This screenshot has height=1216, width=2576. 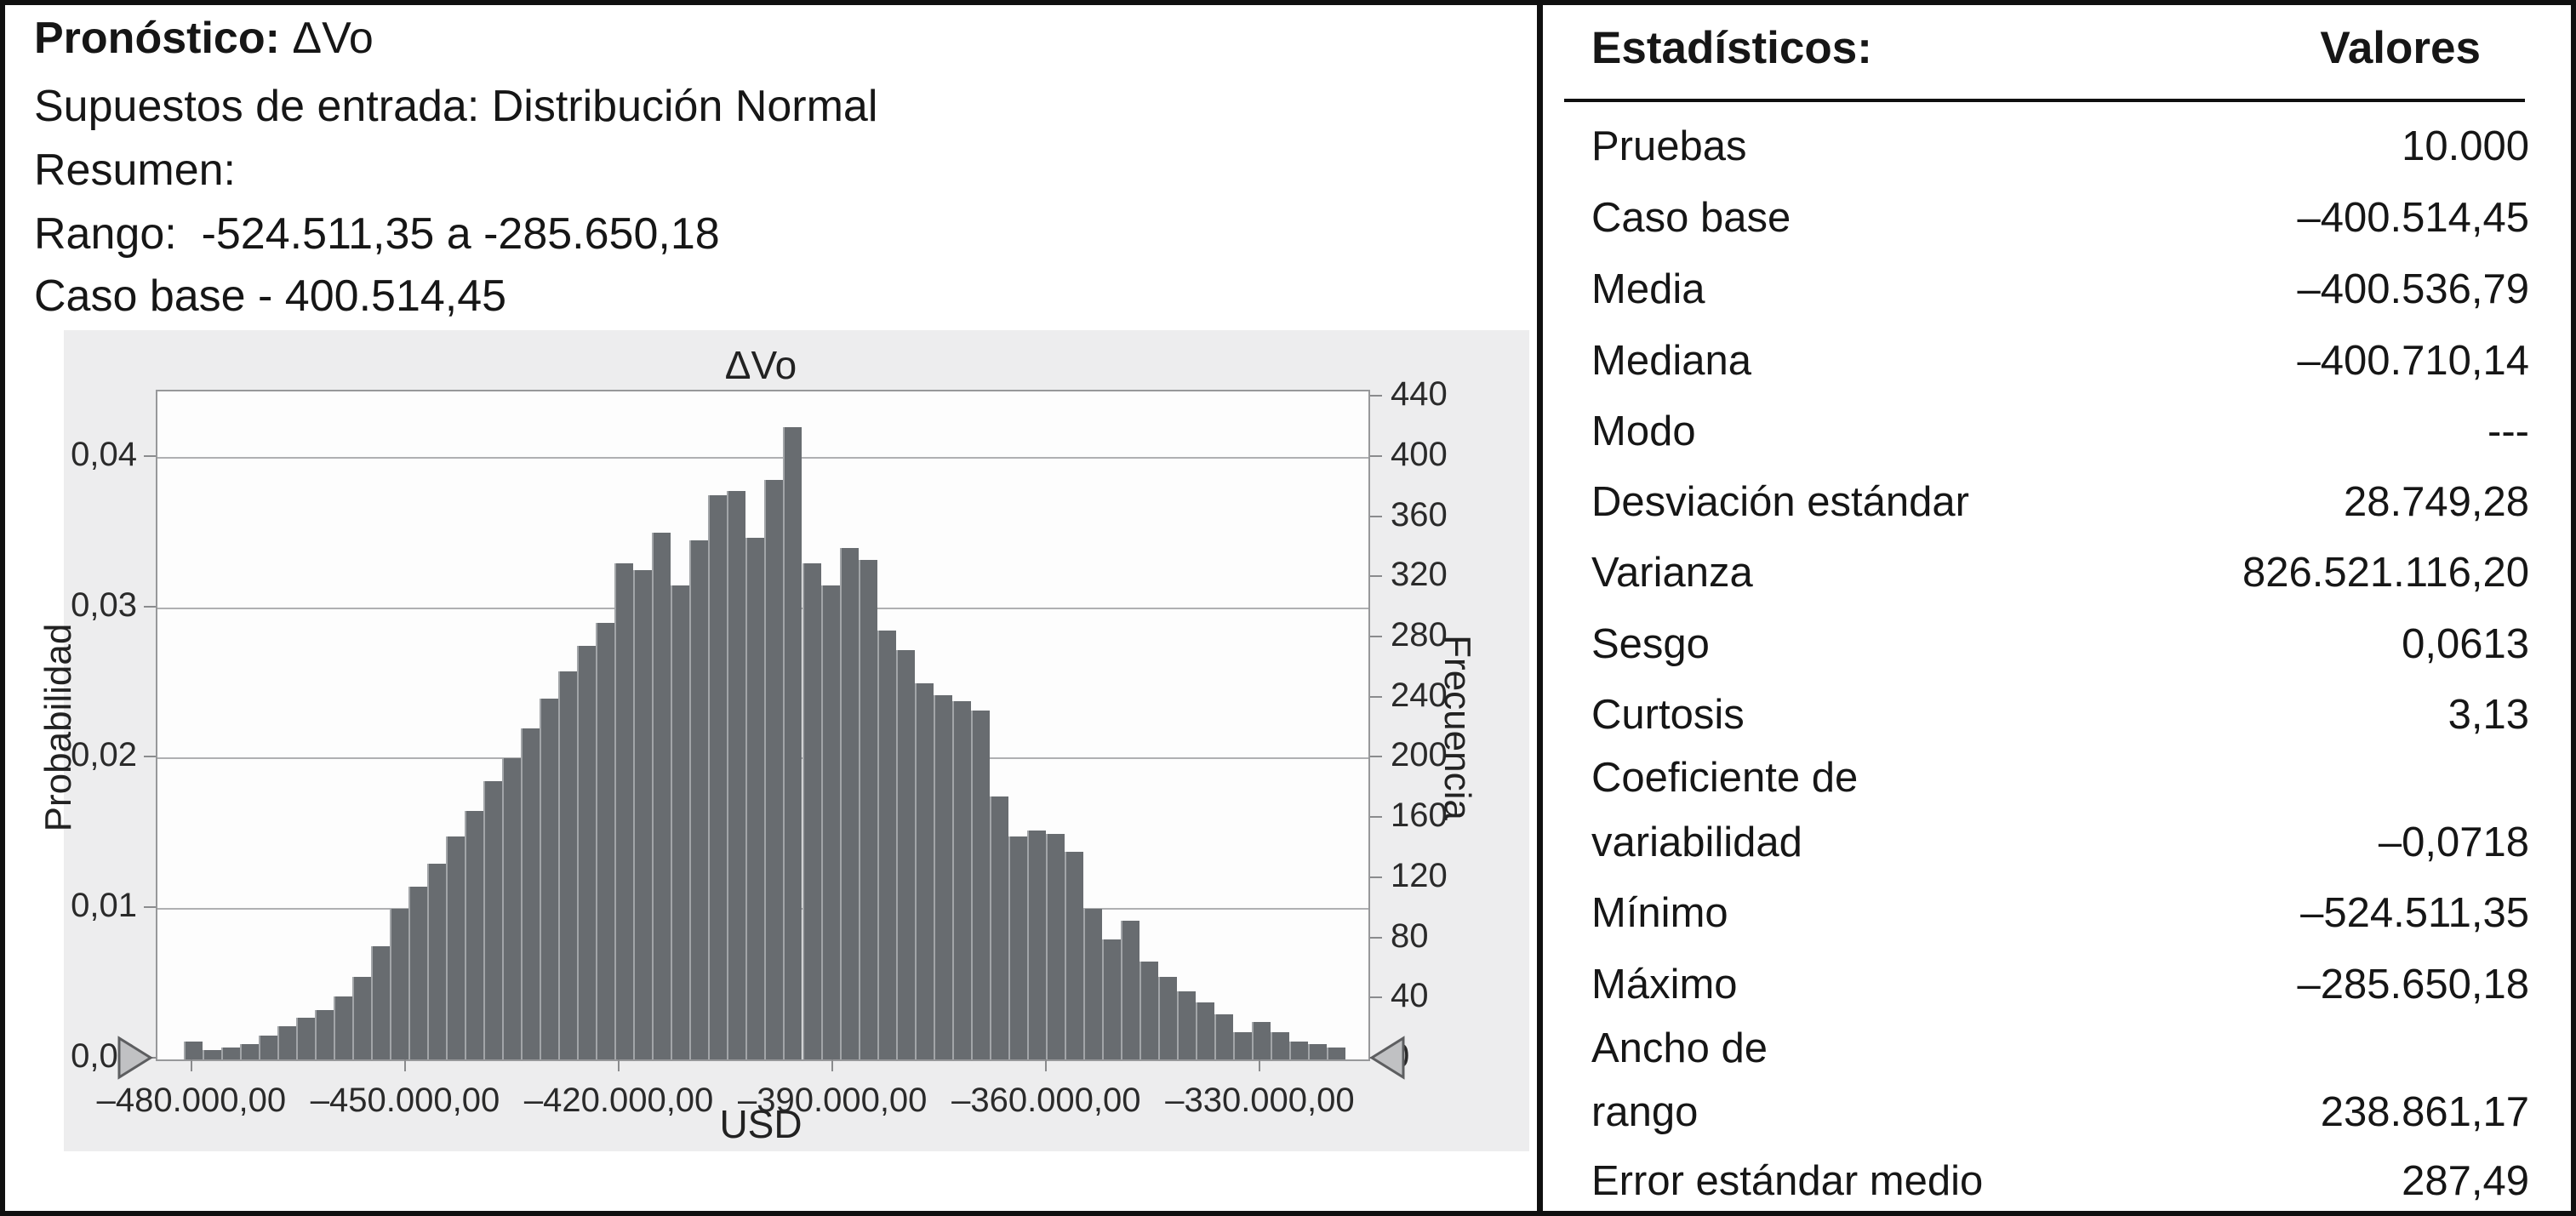 What do you see at coordinates (1787, 1181) in the screenshot?
I see `stat-label: Error estándar medio` at bounding box center [1787, 1181].